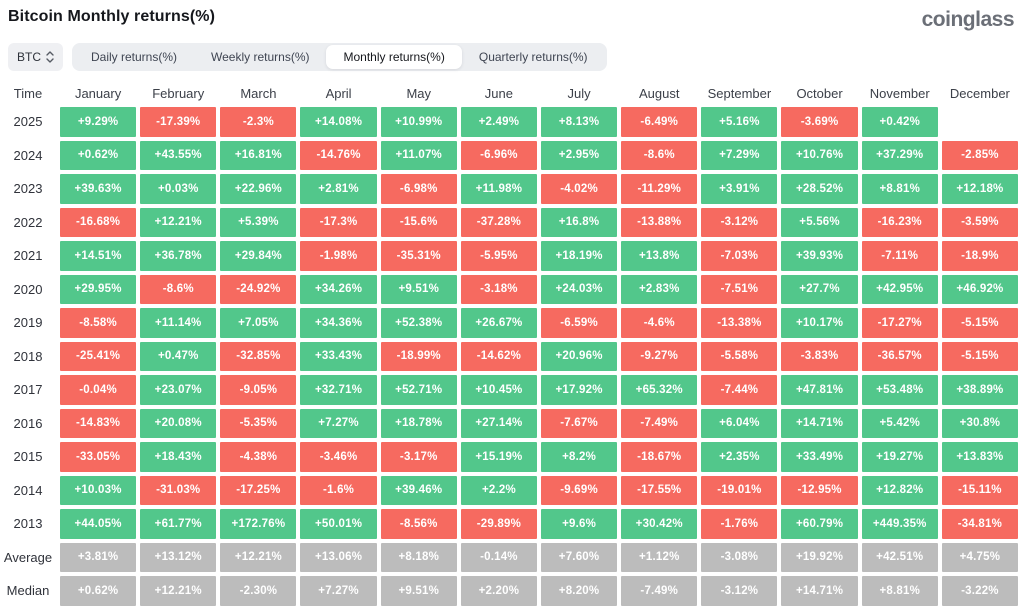  I want to click on return-cell-2016-january: -14.83%, so click(98, 423).